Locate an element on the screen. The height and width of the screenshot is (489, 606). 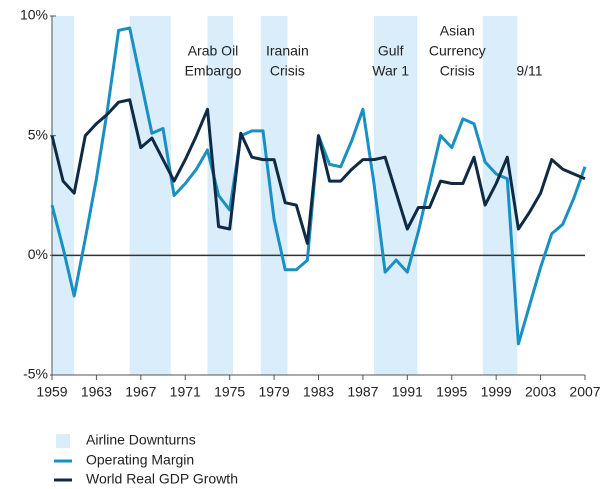
y-tick-label: 5% is located at coordinates (38, 134).